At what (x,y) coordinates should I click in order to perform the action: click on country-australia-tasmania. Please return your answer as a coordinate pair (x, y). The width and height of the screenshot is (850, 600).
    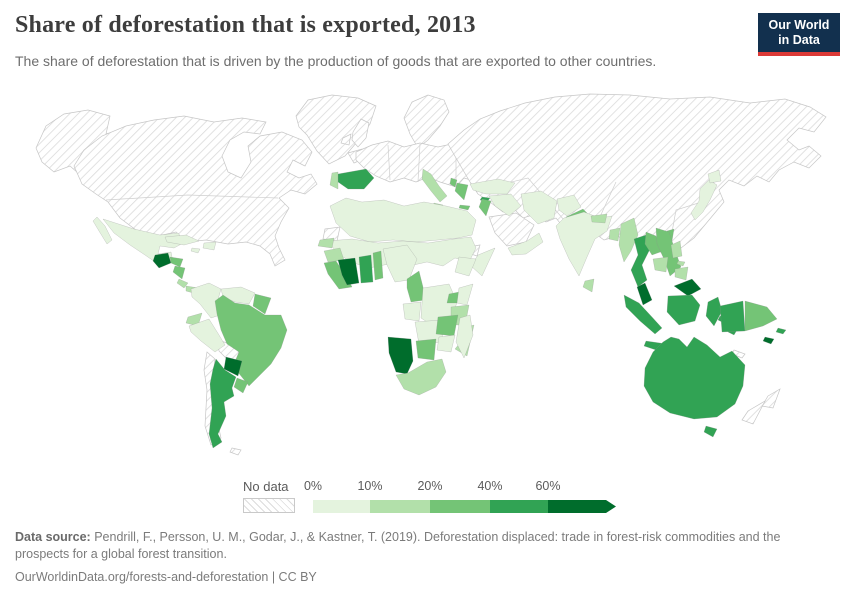
    Looking at the image, I should click on (710, 431).